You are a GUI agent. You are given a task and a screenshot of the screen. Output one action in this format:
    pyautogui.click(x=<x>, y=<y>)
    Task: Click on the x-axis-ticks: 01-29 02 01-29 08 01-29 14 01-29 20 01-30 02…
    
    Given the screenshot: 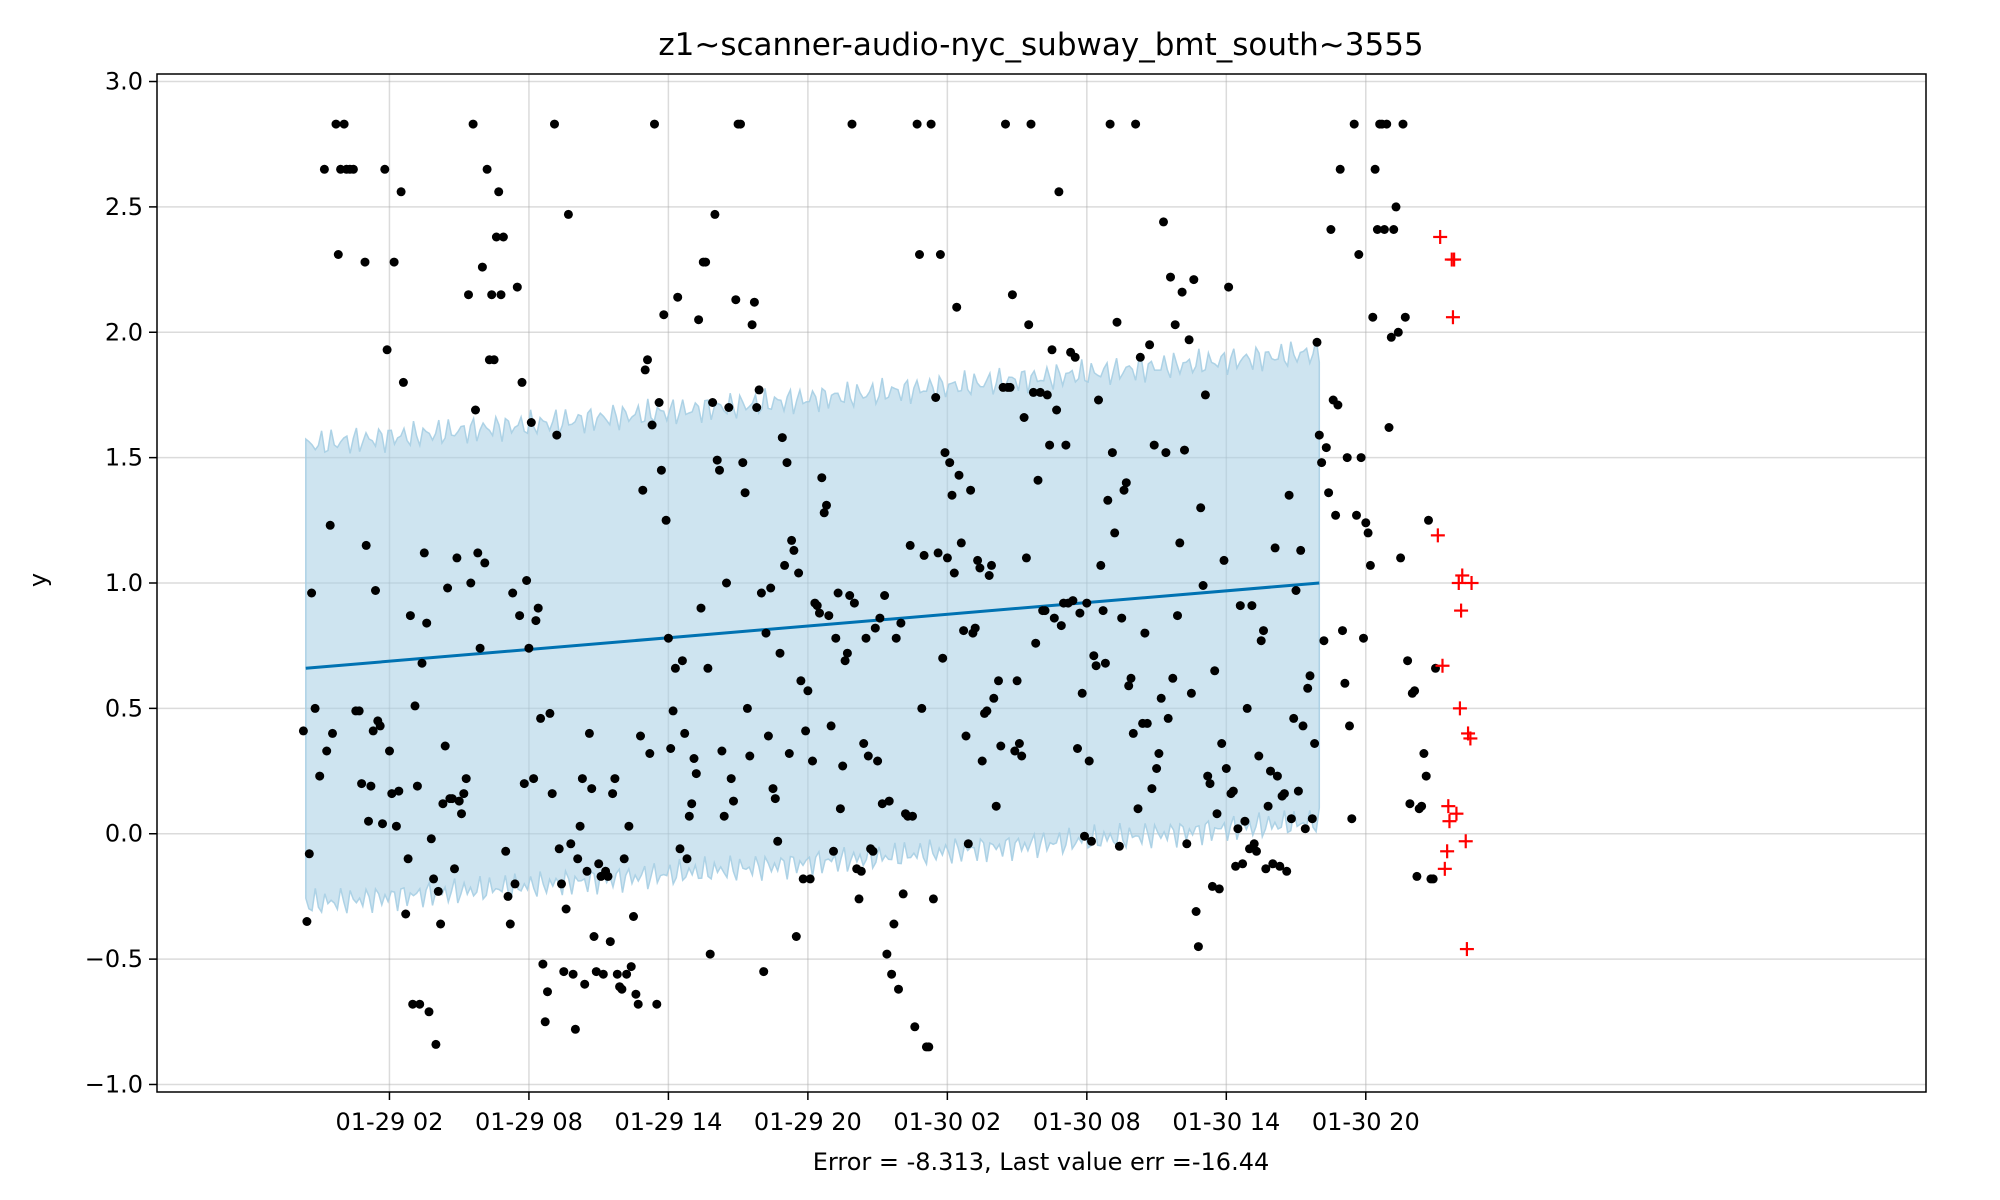 What is the action you would take?
    pyautogui.click(x=878, y=1114)
    